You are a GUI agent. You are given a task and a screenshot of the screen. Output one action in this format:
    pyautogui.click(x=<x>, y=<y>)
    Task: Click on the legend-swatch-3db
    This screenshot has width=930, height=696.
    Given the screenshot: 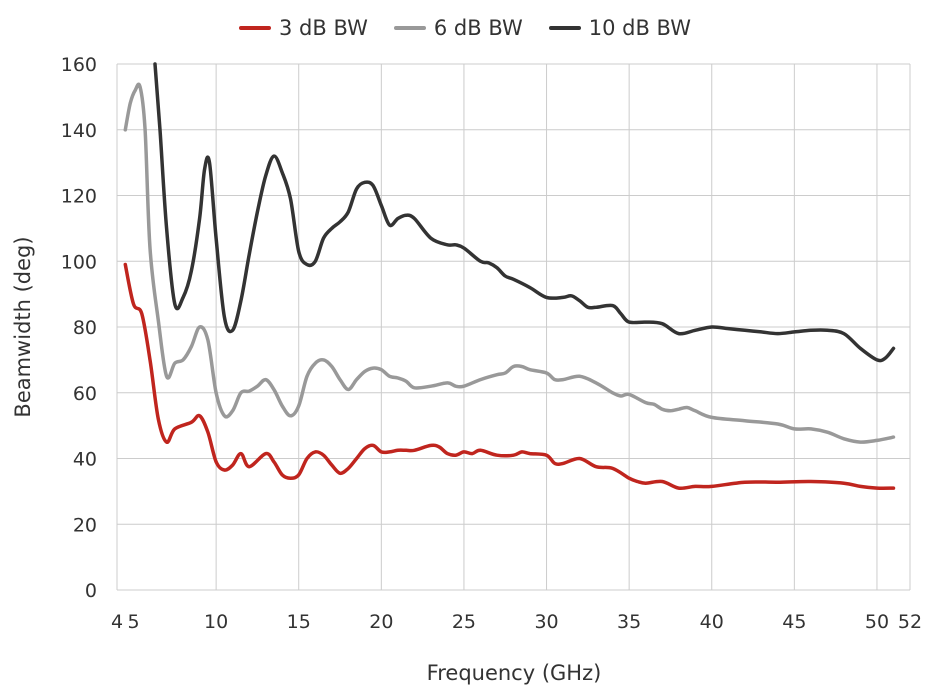 What is the action you would take?
    pyautogui.click(x=255, y=28)
    